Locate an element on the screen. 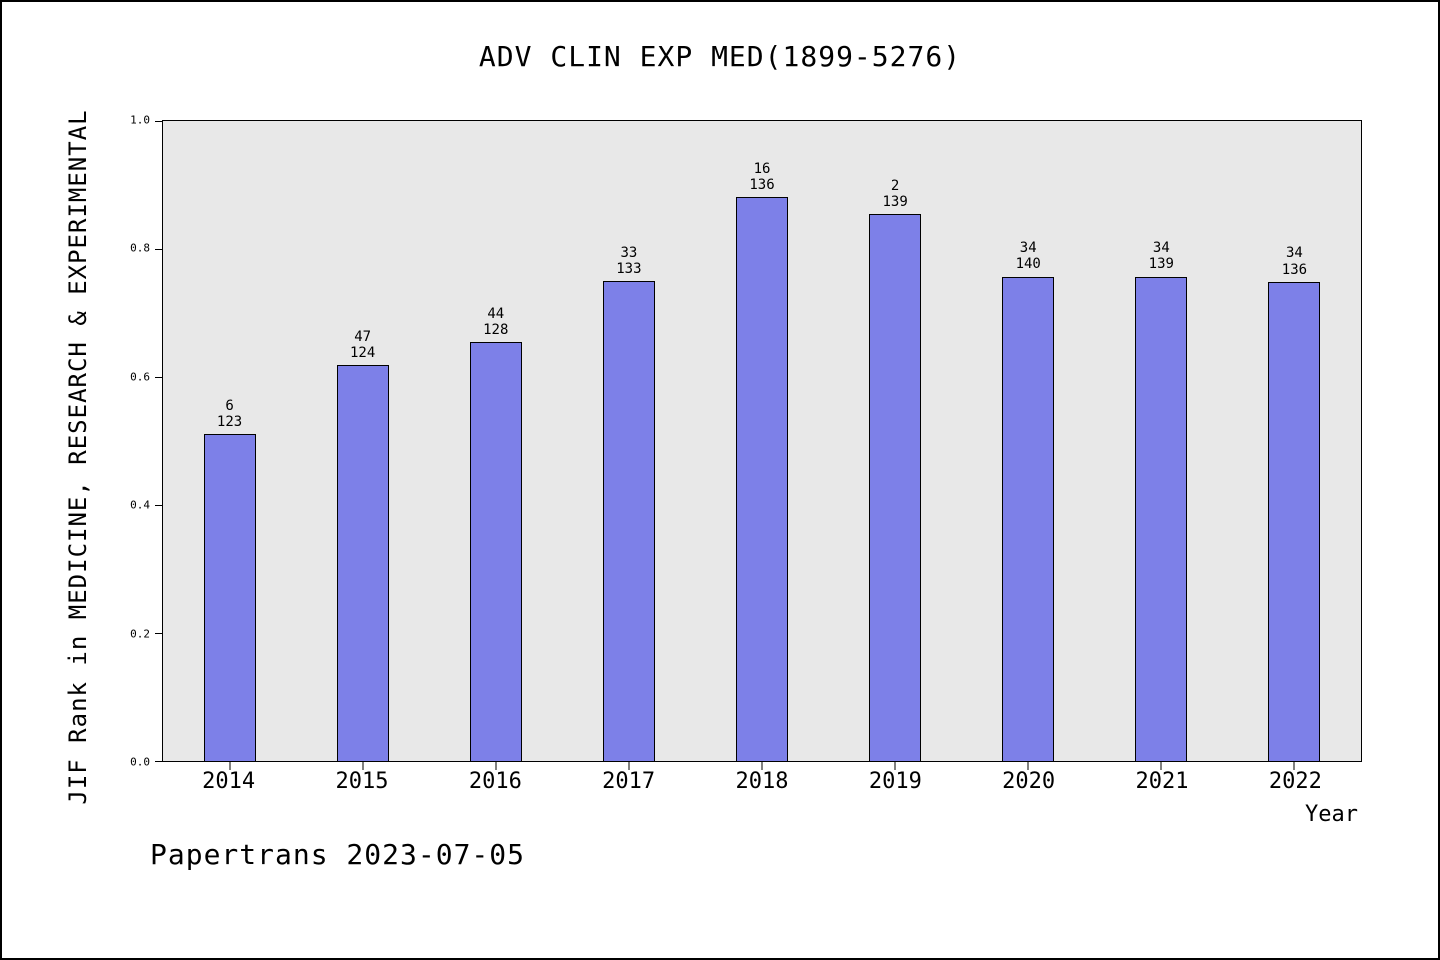  bar-value-label-2017: 33 133 is located at coordinates (628, 261).